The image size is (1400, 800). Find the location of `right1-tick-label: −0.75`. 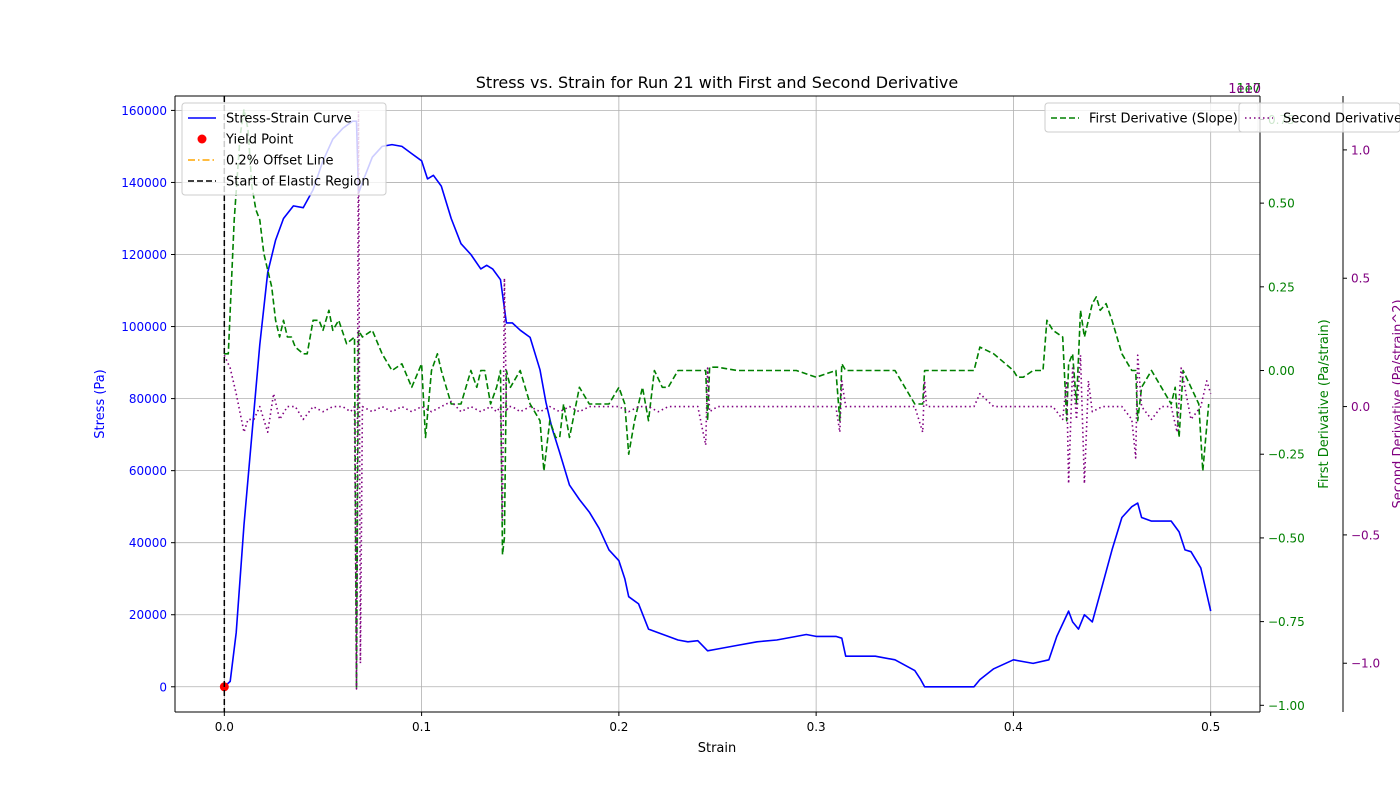

right1-tick-label: −0.75 is located at coordinates (1286, 622).